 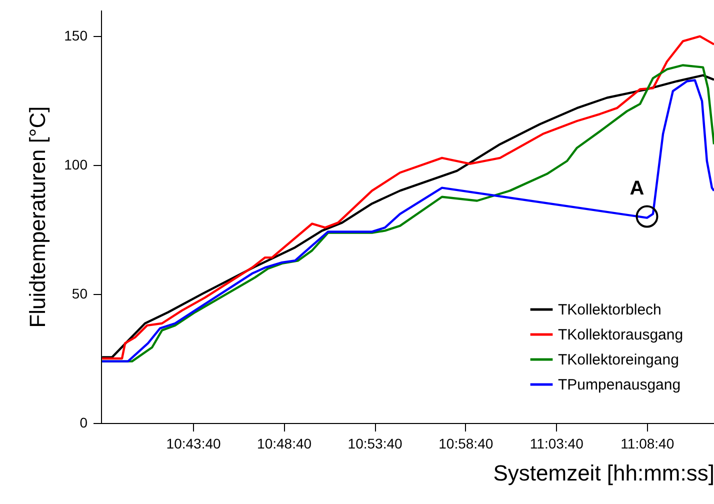 I want to click on x-tick-label: 10:58:40, so click(x=466, y=444).